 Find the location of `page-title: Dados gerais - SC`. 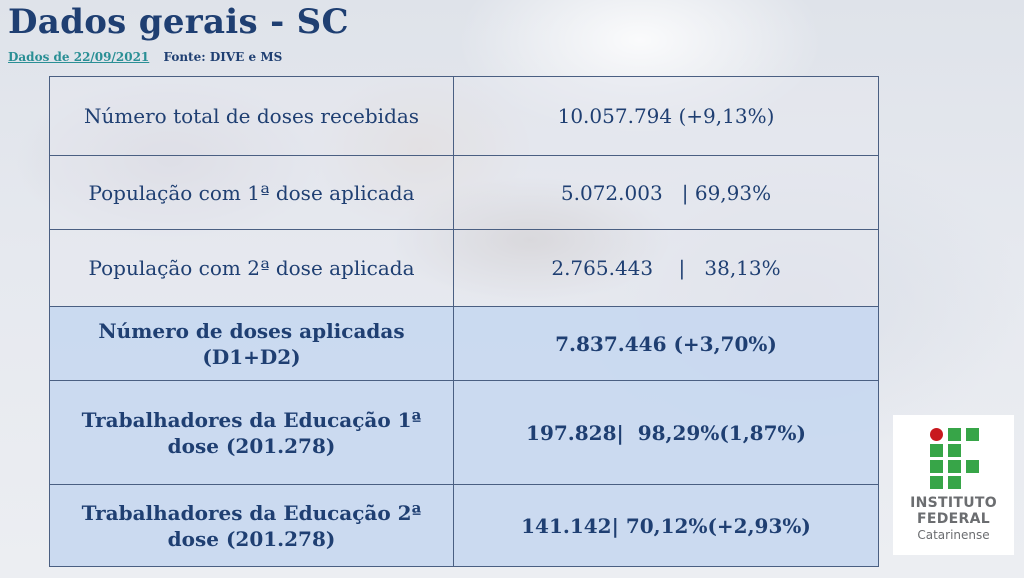

page-title: Dados gerais - SC is located at coordinates (178, 22).